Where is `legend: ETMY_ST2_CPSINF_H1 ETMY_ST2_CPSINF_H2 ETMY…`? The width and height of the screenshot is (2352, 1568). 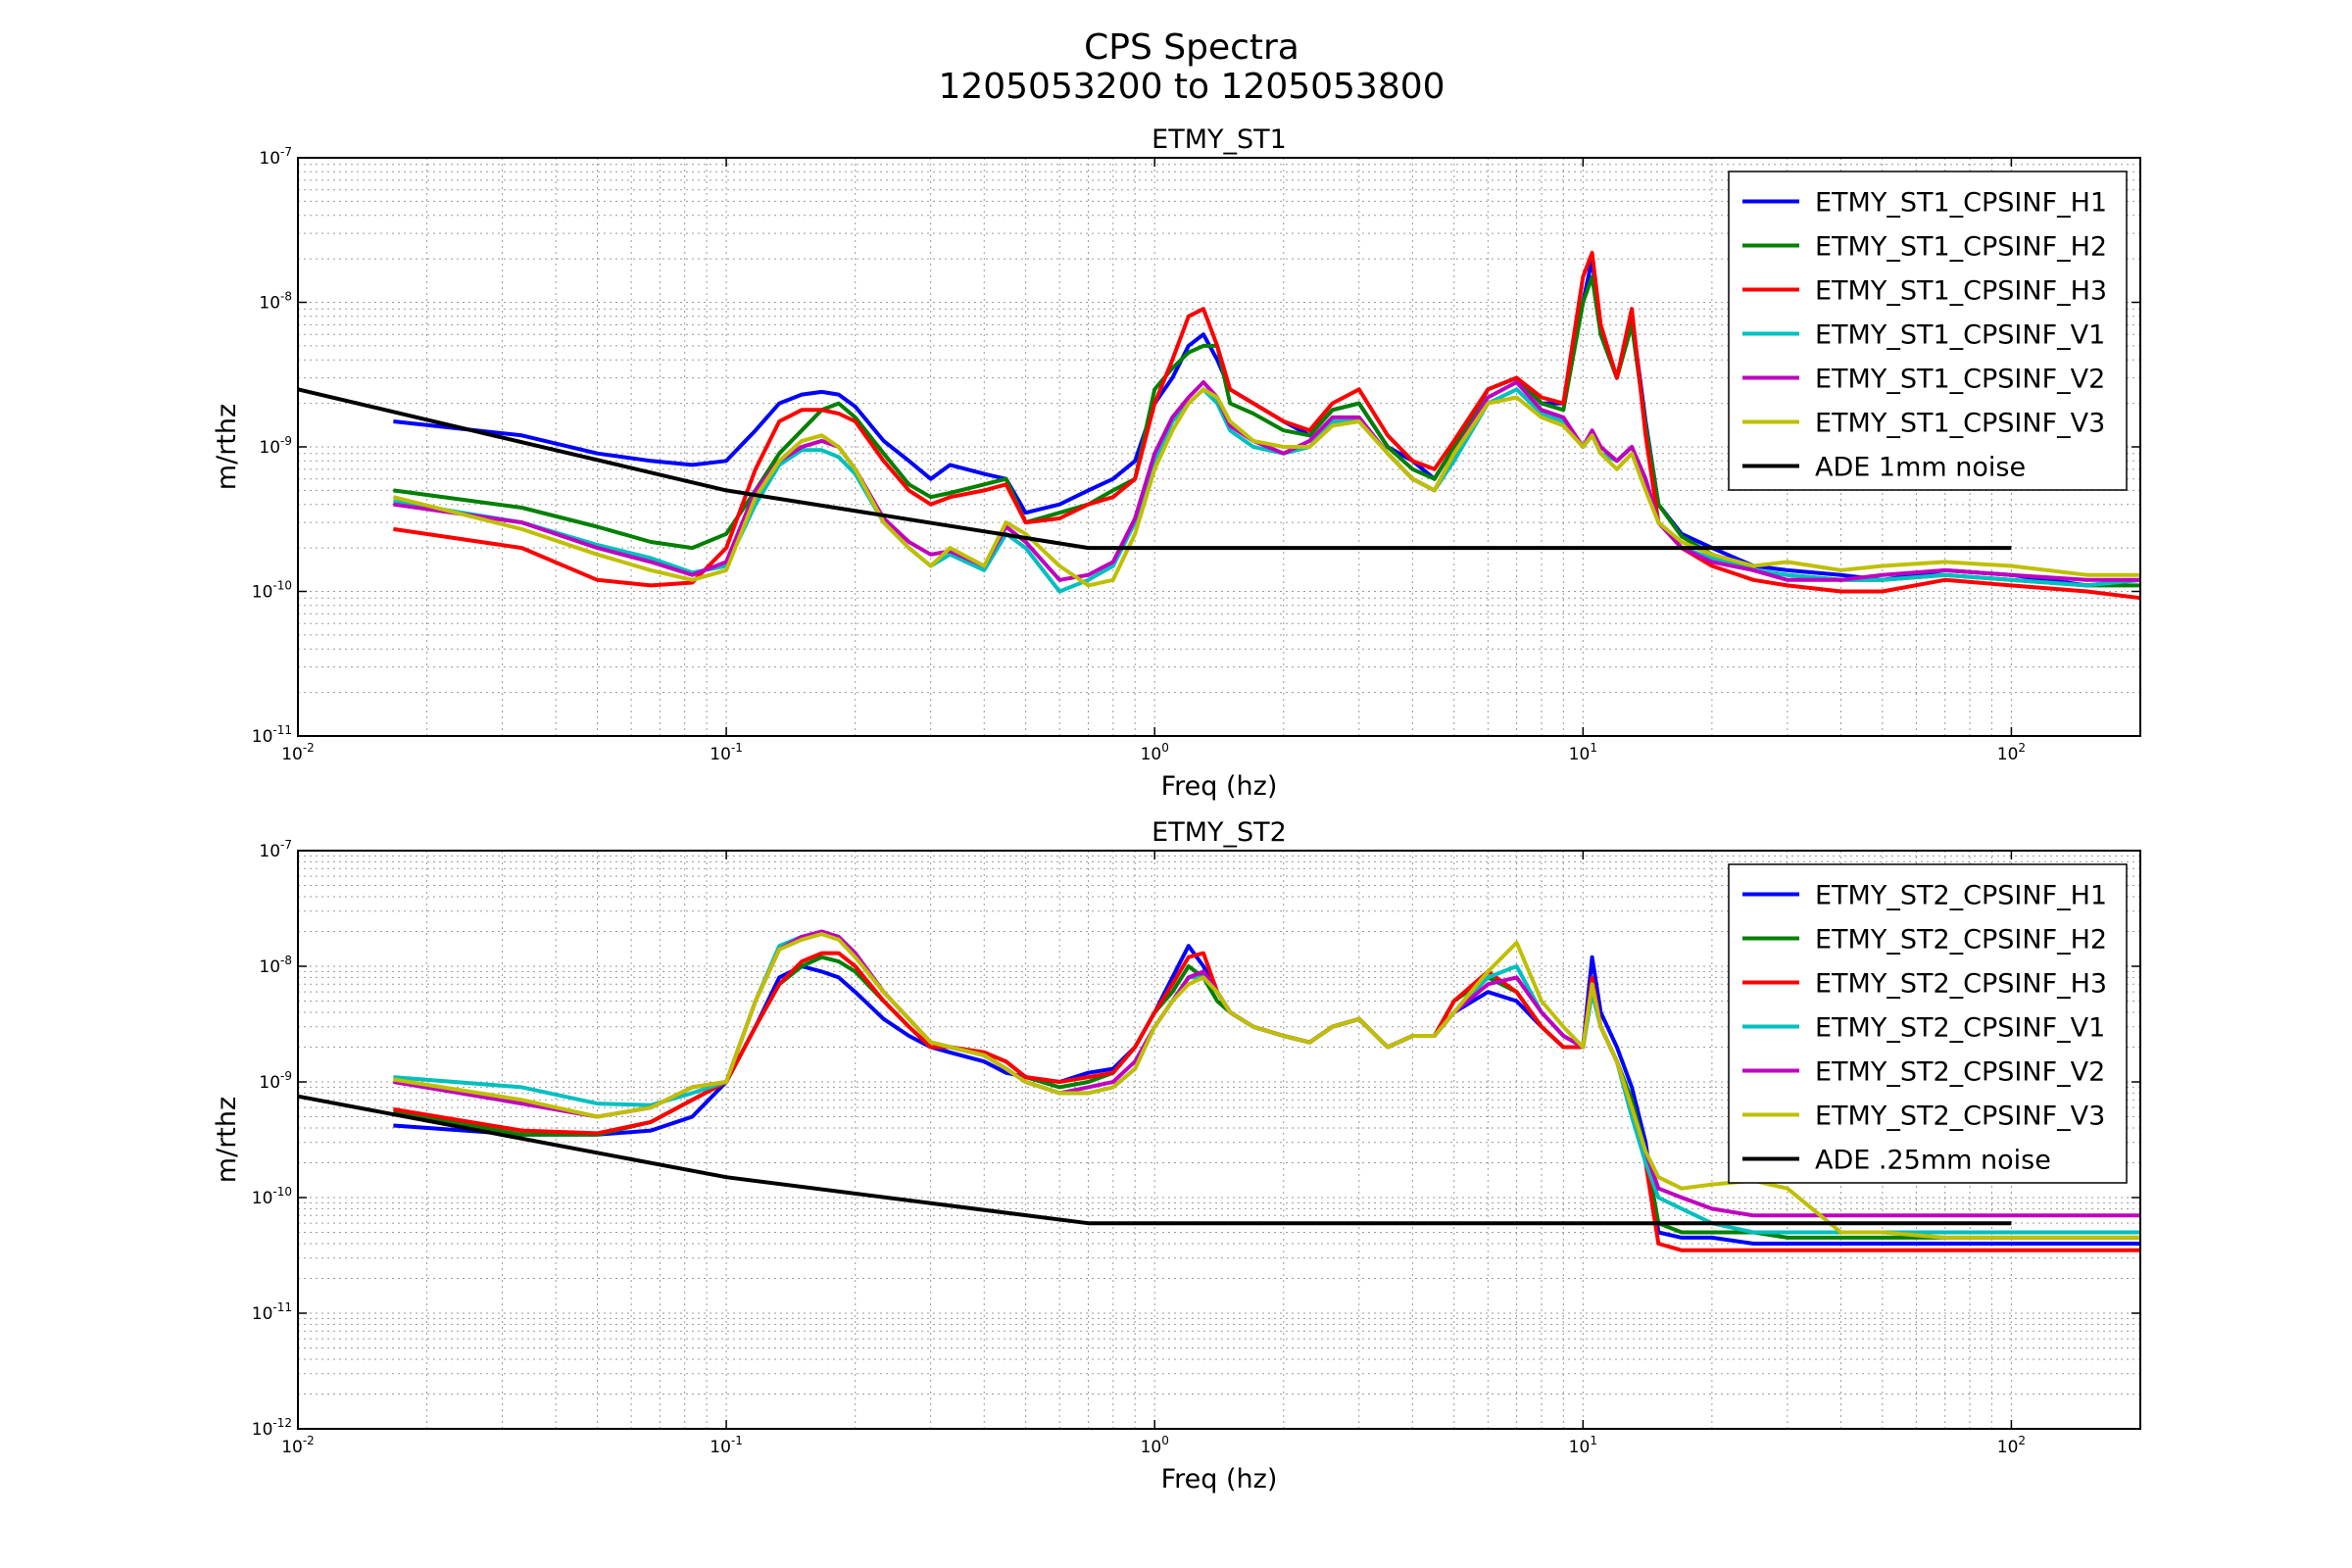
legend: ETMY_ST2_CPSINF_H1 ETMY_ST2_CPSINF_H2 ETMY… is located at coordinates (1928, 1023).